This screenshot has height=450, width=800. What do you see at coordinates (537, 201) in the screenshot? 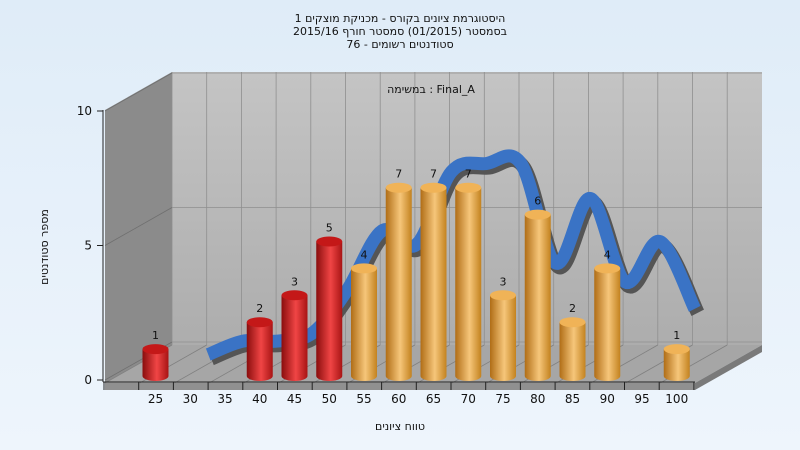
I see `bar-value-label: 6` at bounding box center [537, 201].